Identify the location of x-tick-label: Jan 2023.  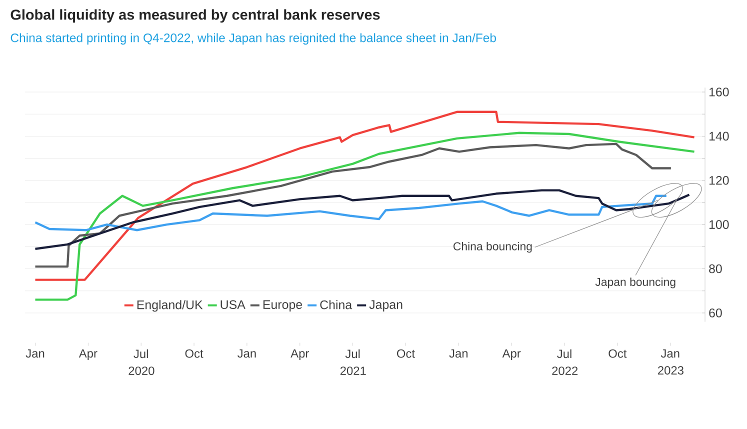
(671, 362).